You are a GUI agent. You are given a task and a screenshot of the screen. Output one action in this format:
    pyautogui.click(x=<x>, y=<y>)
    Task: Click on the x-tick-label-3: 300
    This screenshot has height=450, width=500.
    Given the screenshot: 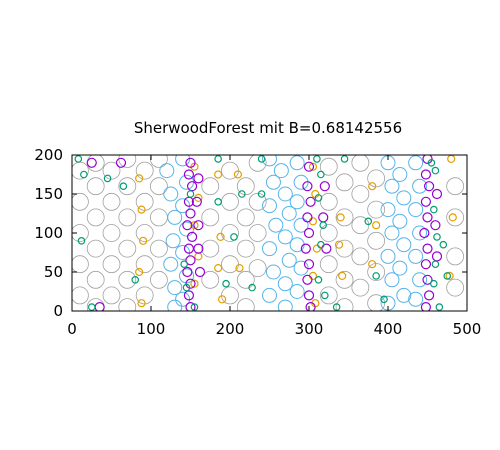 What is the action you would take?
    pyautogui.click(x=309, y=329)
    